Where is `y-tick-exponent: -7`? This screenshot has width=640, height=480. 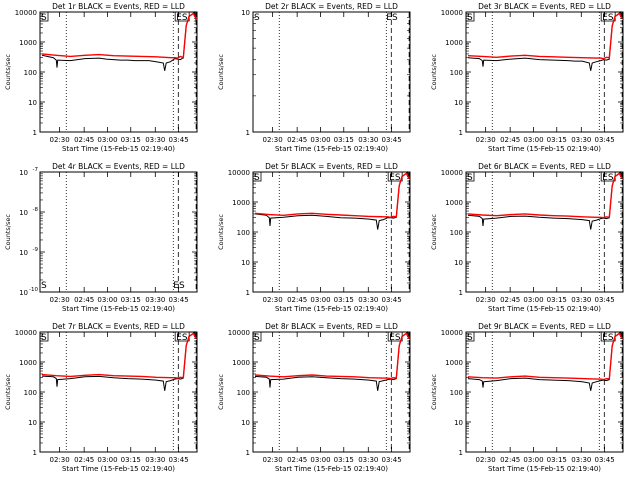 y-tick-exponent: -7 is located at coordinates (36, 170).